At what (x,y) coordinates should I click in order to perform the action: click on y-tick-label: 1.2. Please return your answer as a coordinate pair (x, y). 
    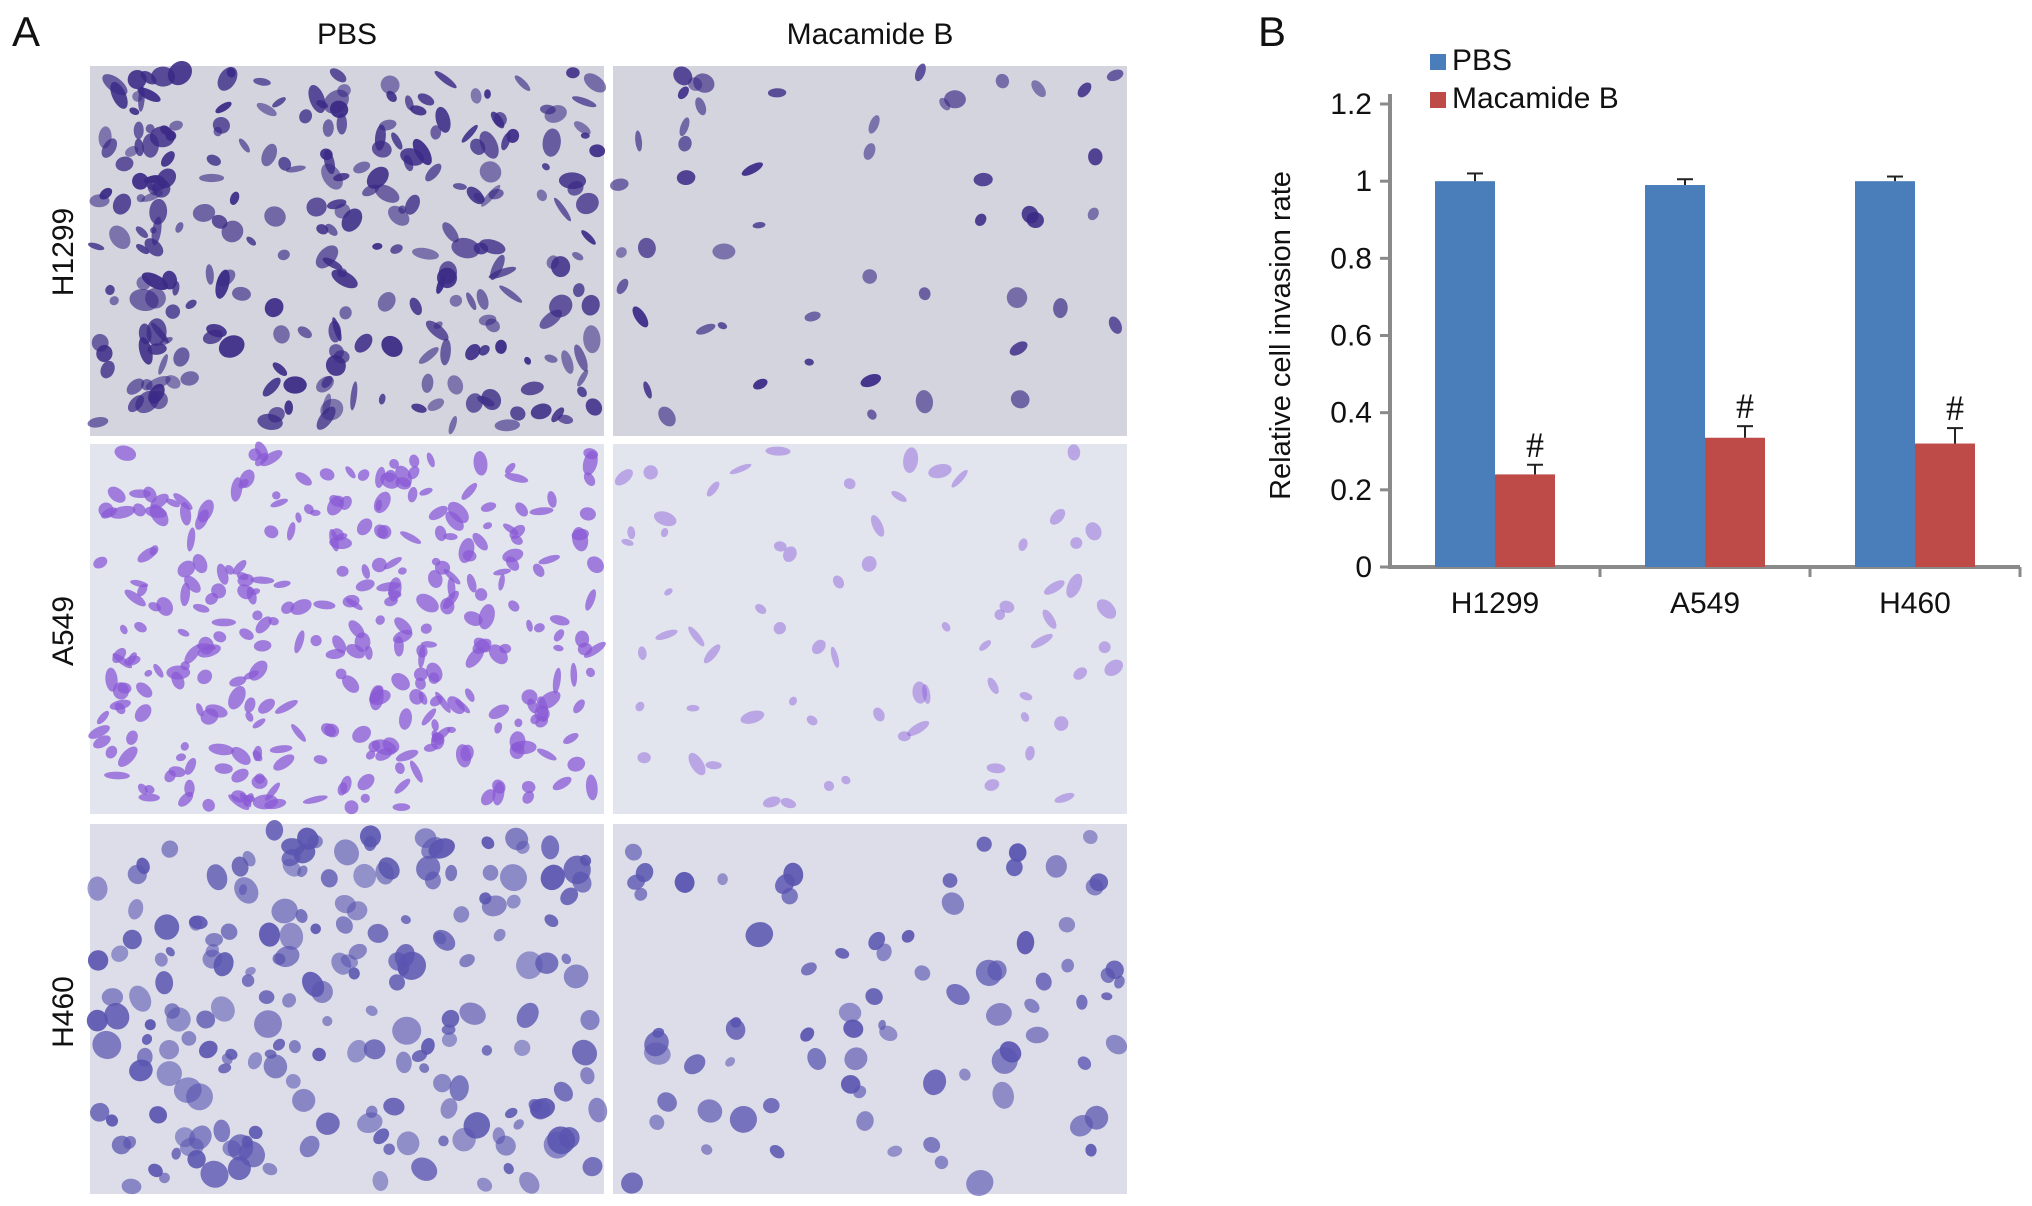
    Looking at the image, I should click on (1351, 104).